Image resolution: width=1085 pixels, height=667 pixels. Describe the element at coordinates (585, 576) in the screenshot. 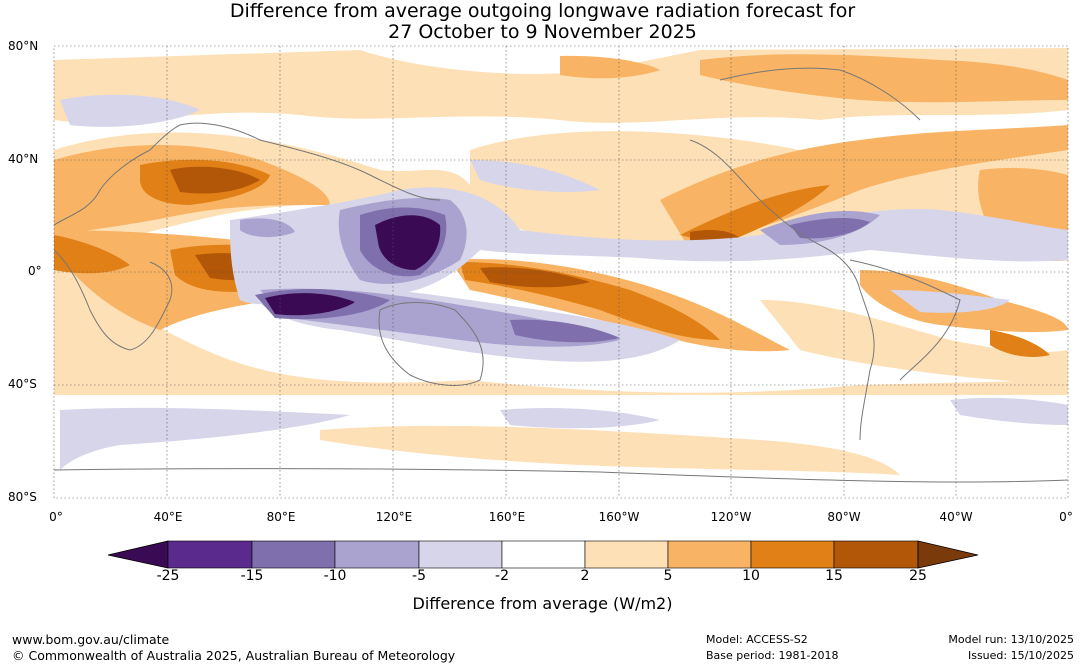

I see `colorbar-tick-label: 2` at that location.